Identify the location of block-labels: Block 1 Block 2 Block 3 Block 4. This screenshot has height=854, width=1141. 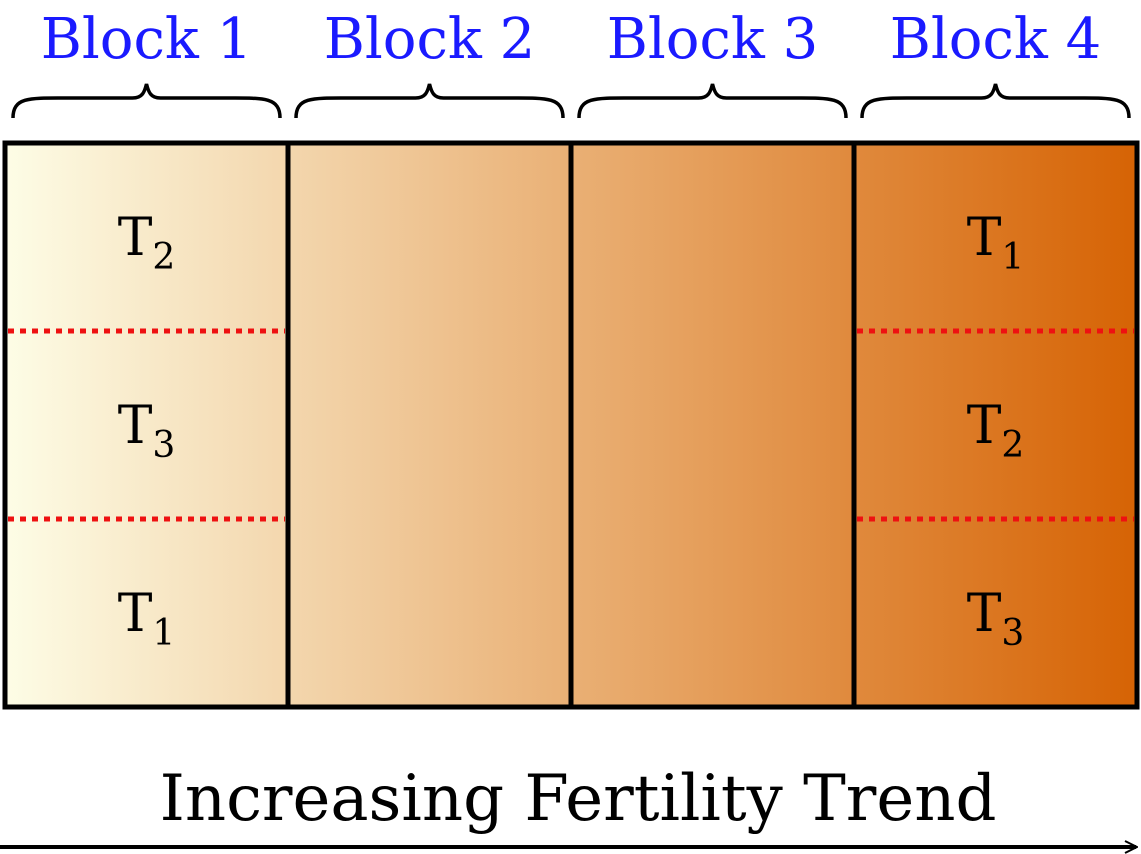
(571, 39).